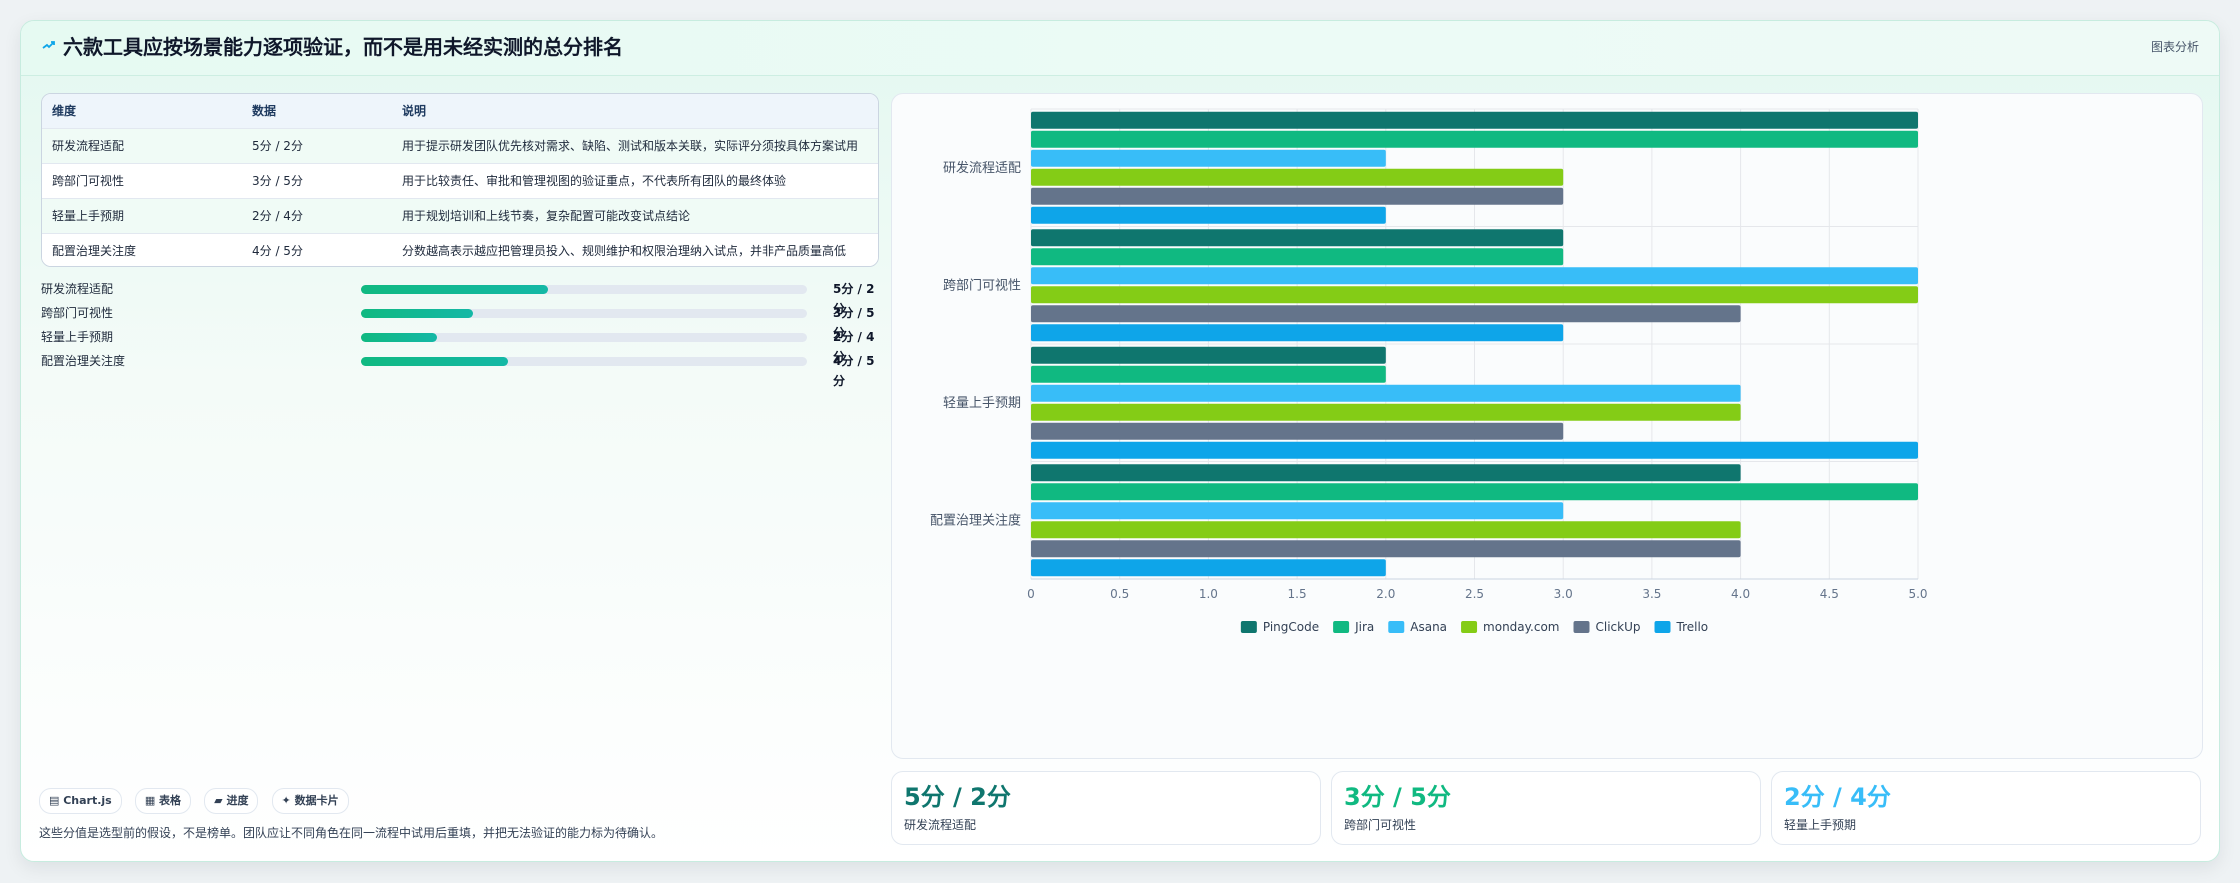 This screenshot has height=883, width=2240. Describe the element at coordinates (975, 520) in the screenshot. I see `y-category-label: 配置治理关注度` at that location.